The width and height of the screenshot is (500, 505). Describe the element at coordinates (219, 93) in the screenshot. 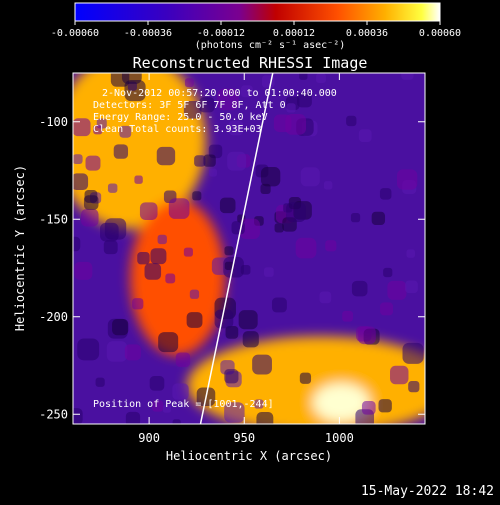

I see `annotation-time-range: 2-Nov-2012 00:57:20.000 to 01:00:40.000` at that location.